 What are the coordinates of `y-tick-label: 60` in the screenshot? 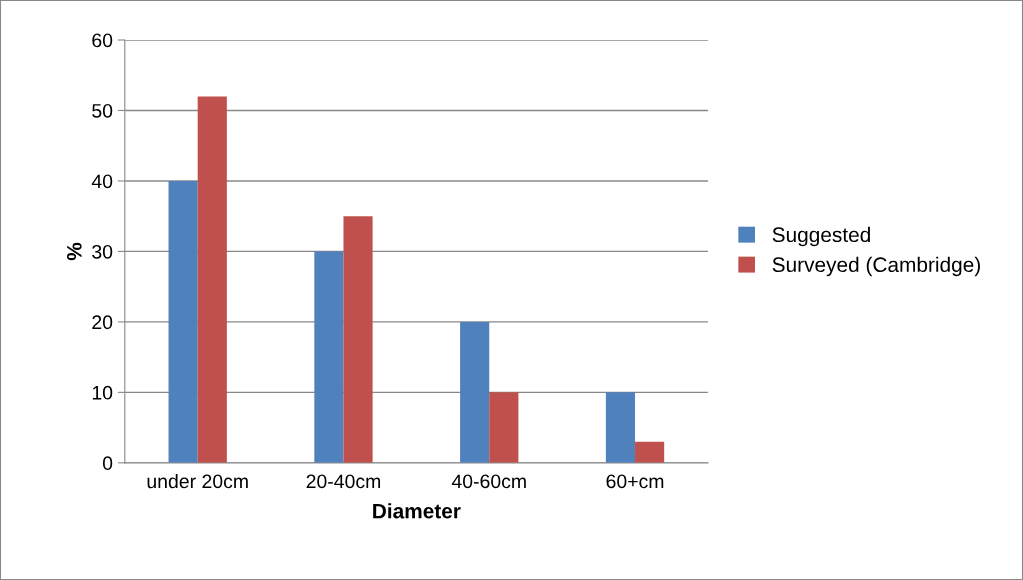 It's located at (102, 40).